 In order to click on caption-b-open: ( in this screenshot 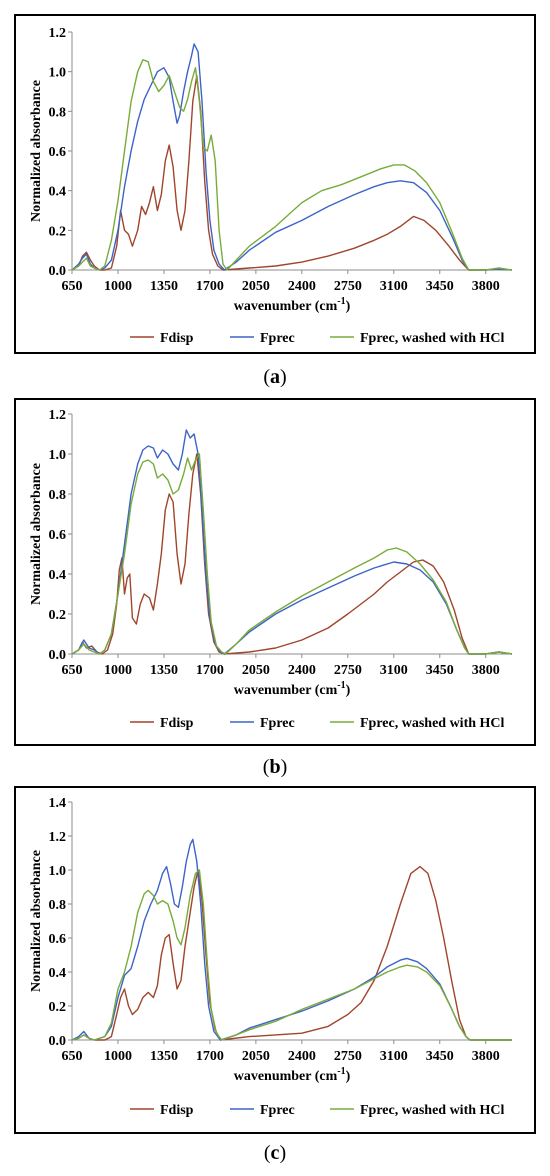, I will do `click(266, 767)`.